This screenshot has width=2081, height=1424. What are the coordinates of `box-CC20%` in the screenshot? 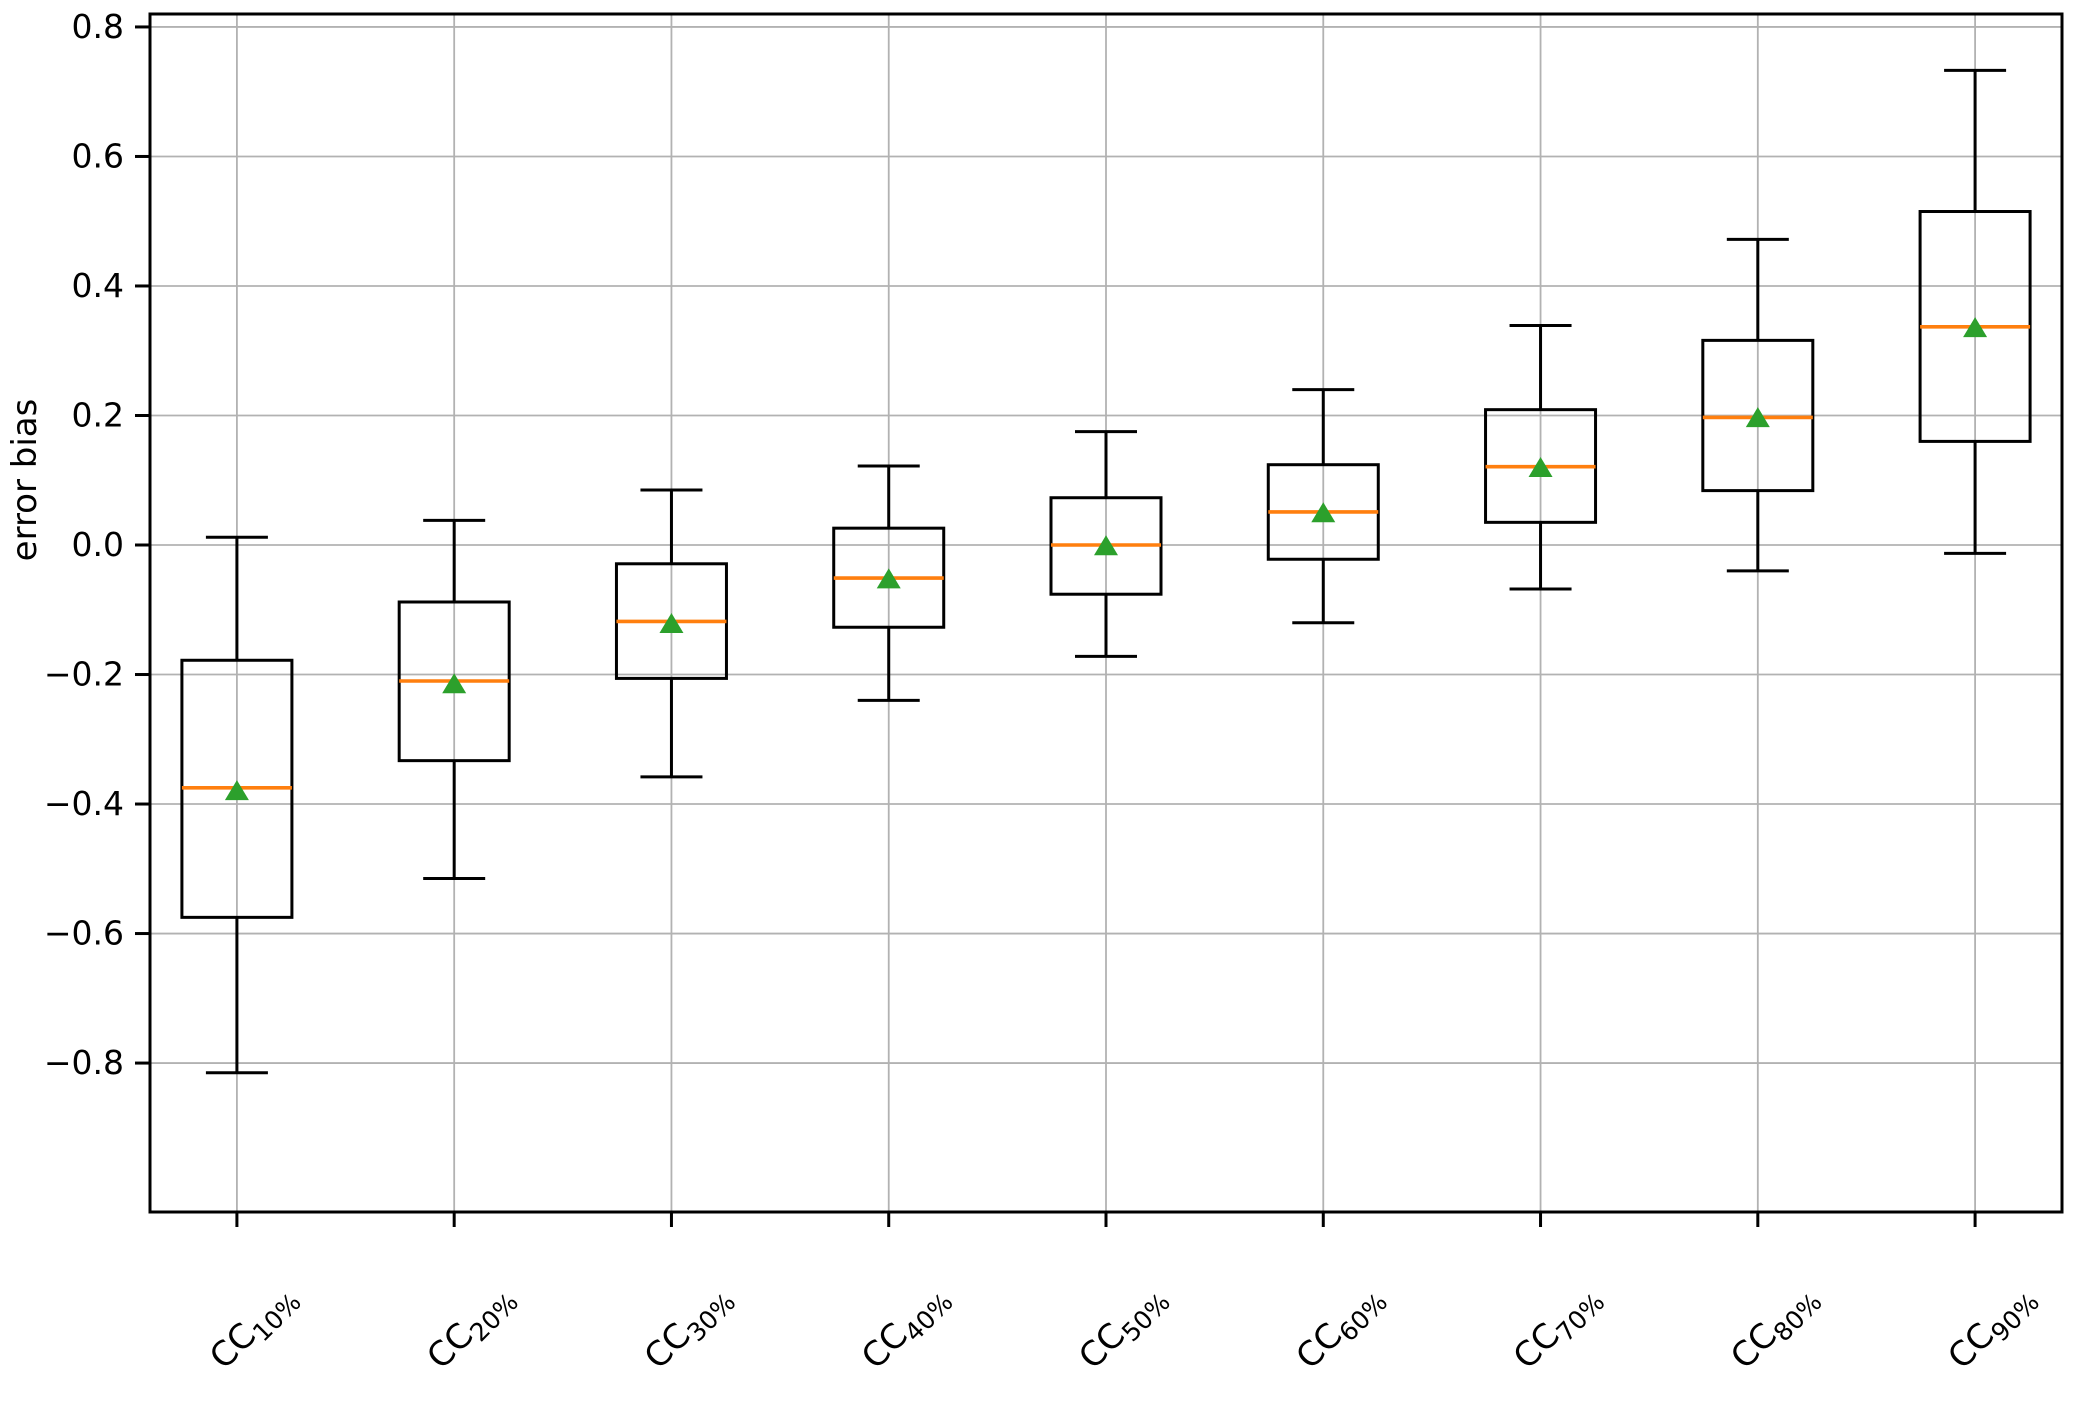 It's located at (454, 699).